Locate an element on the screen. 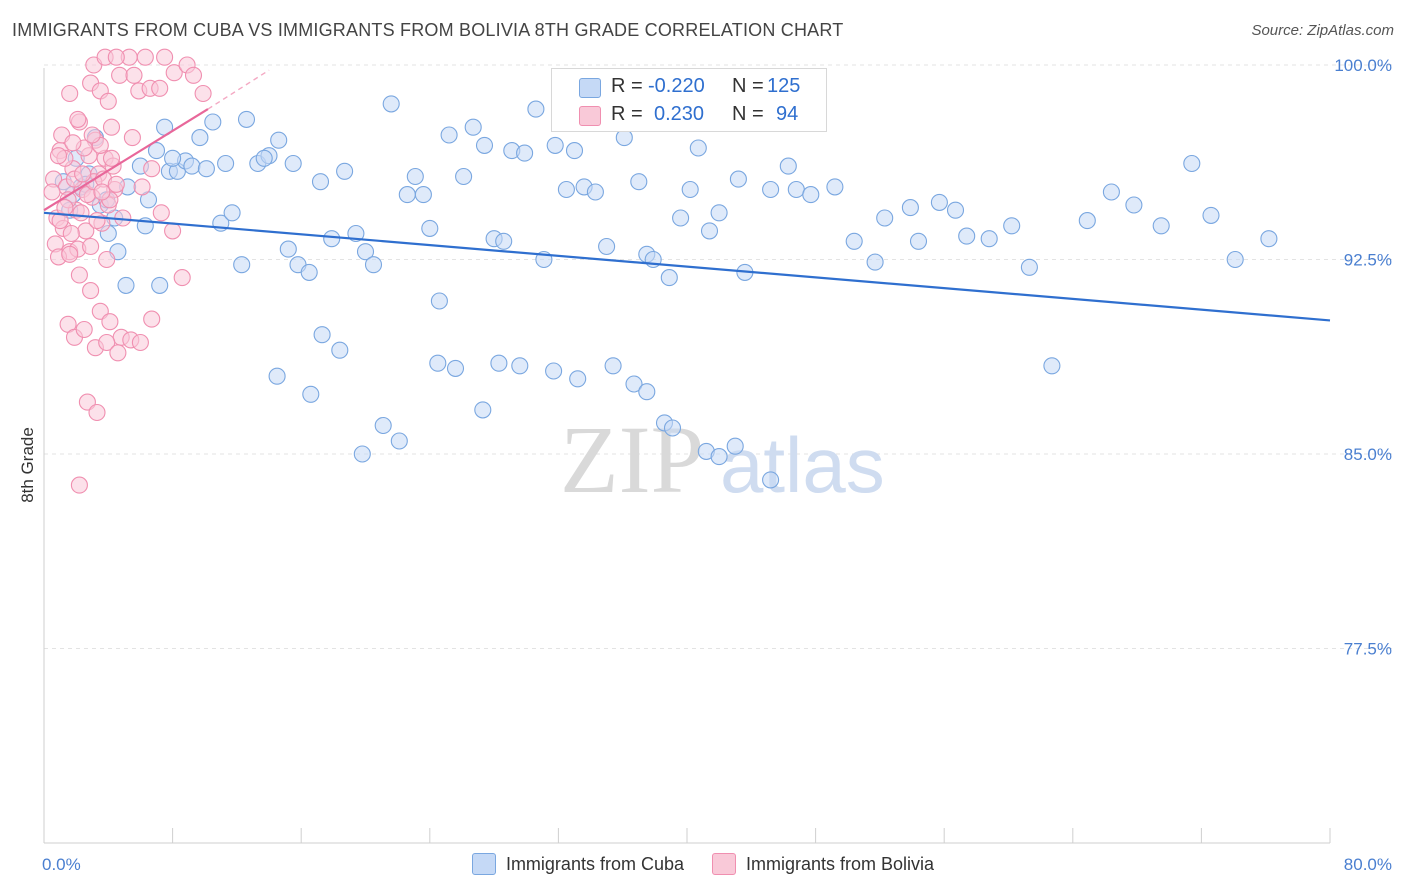  series-bolivia is located at coordinates (127, 271).